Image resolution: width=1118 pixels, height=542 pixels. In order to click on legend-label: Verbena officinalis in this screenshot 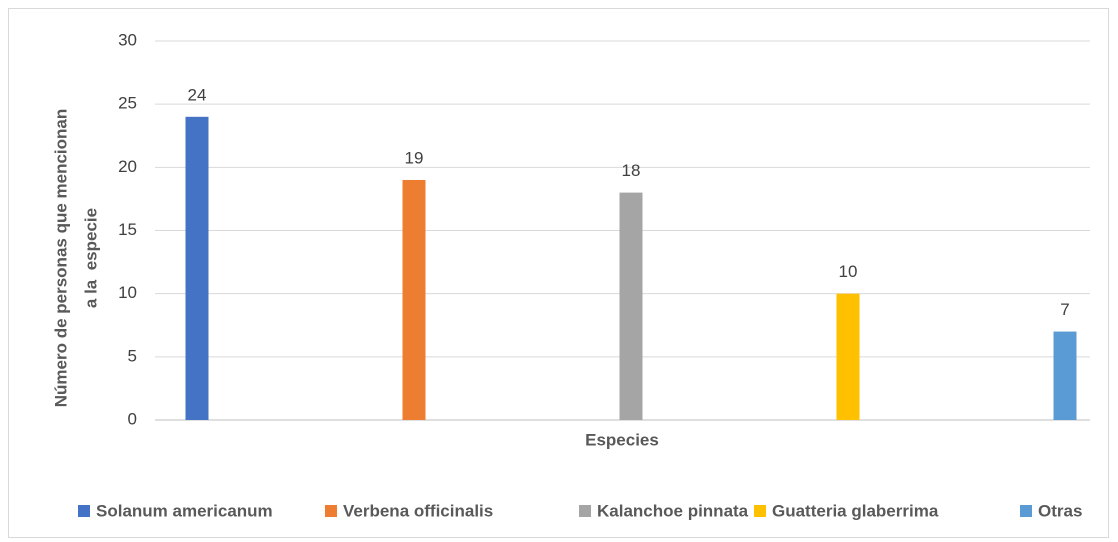, I will do `click(418, 510)`.